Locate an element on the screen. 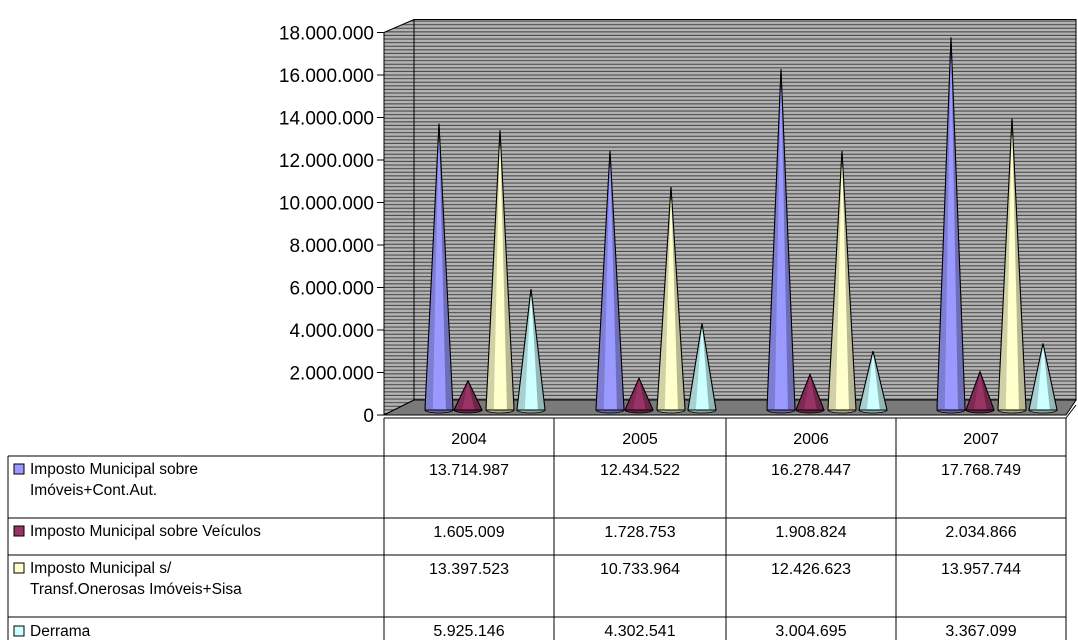  data-table-cell: 4.302.541 is located at coordinates (639, 631).